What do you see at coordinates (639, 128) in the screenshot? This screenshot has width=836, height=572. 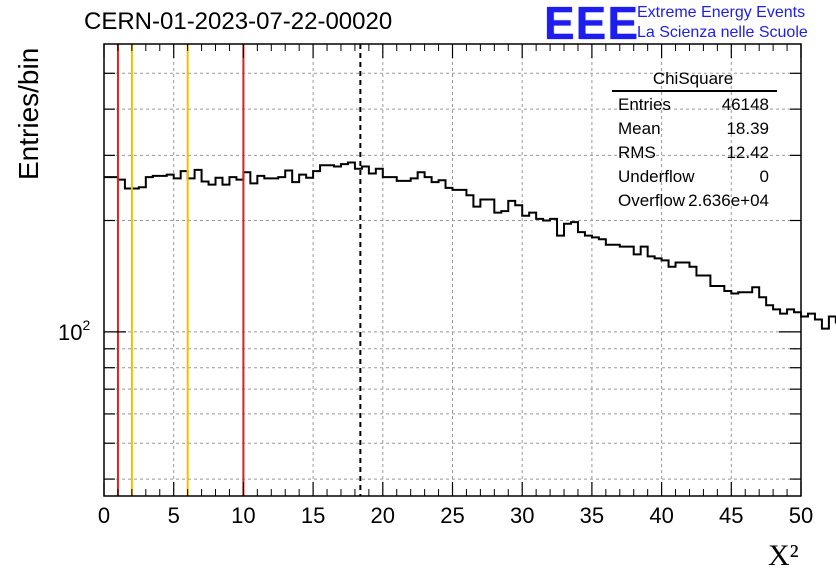 I see `stats-label: Mean` at bounding box center [639, 128].